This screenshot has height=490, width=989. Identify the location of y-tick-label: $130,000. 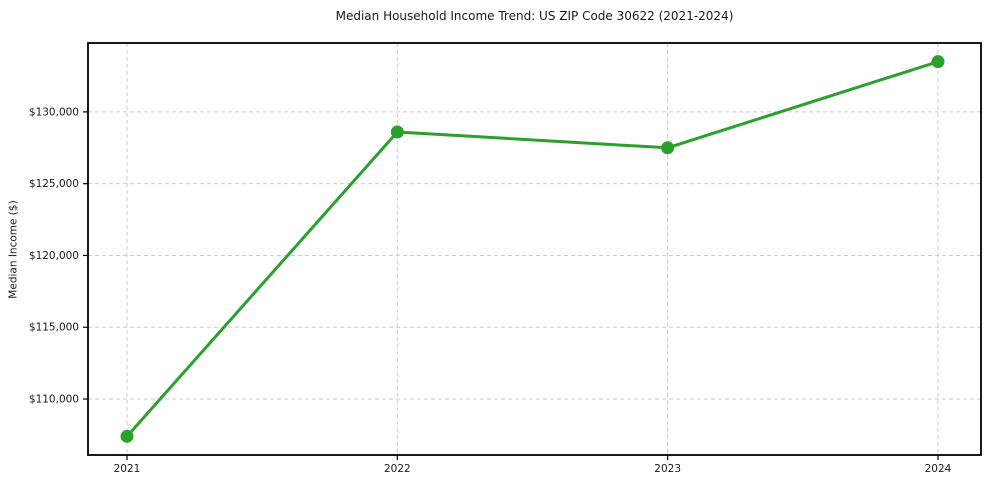
(54, 112).